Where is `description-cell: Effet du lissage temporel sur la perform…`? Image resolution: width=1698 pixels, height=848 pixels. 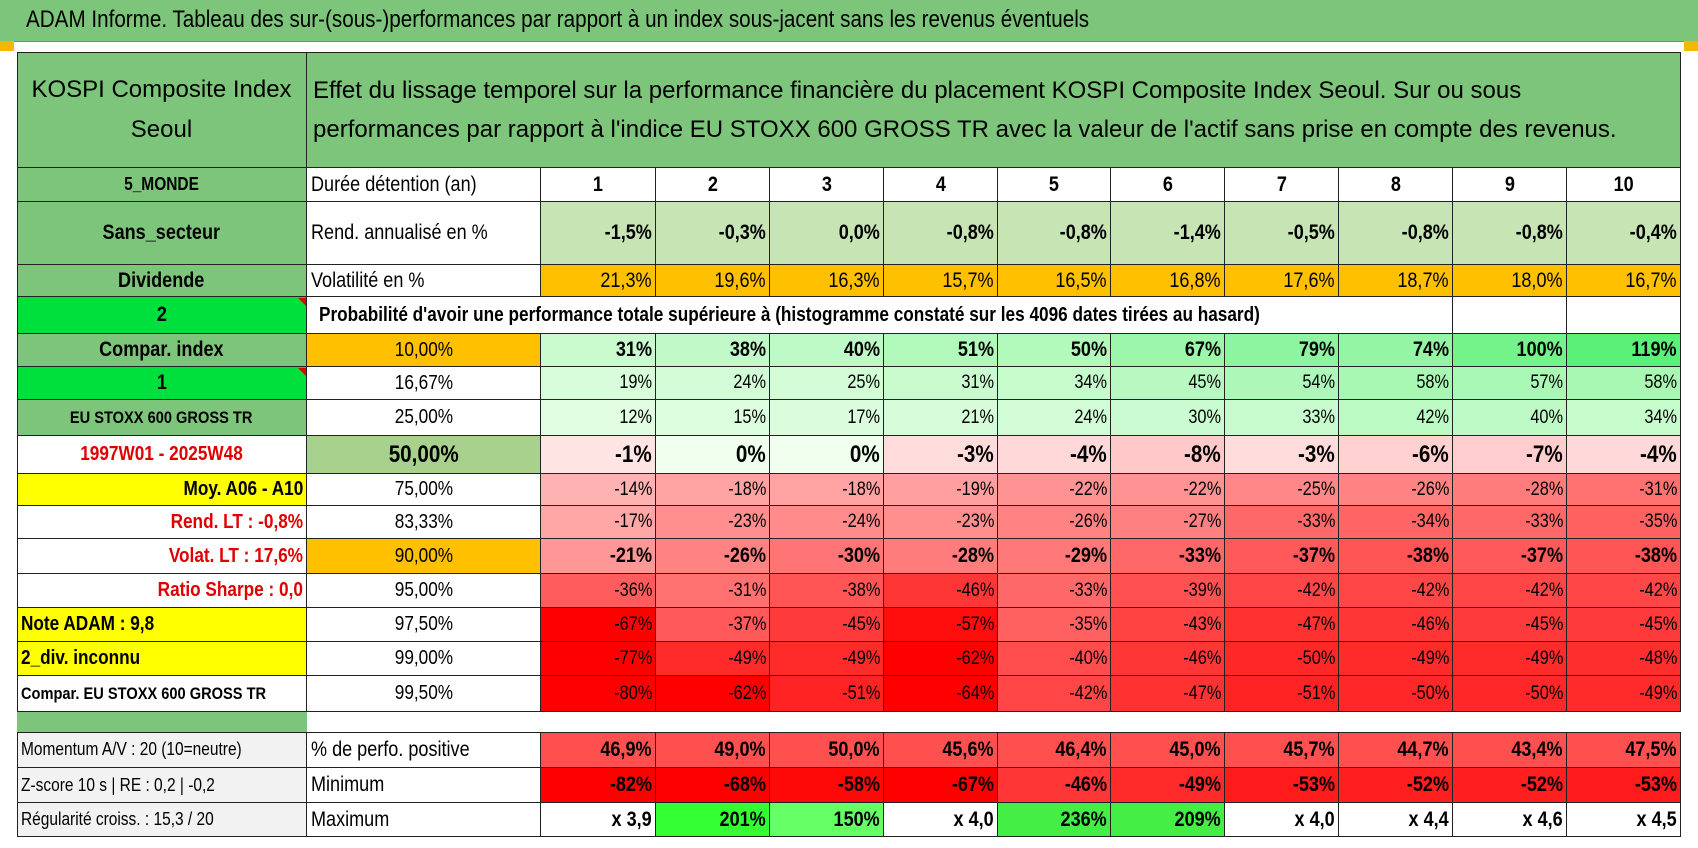 description-cell: Effet du lissage temporel sur la perform… is located at coordinates (994, 110).